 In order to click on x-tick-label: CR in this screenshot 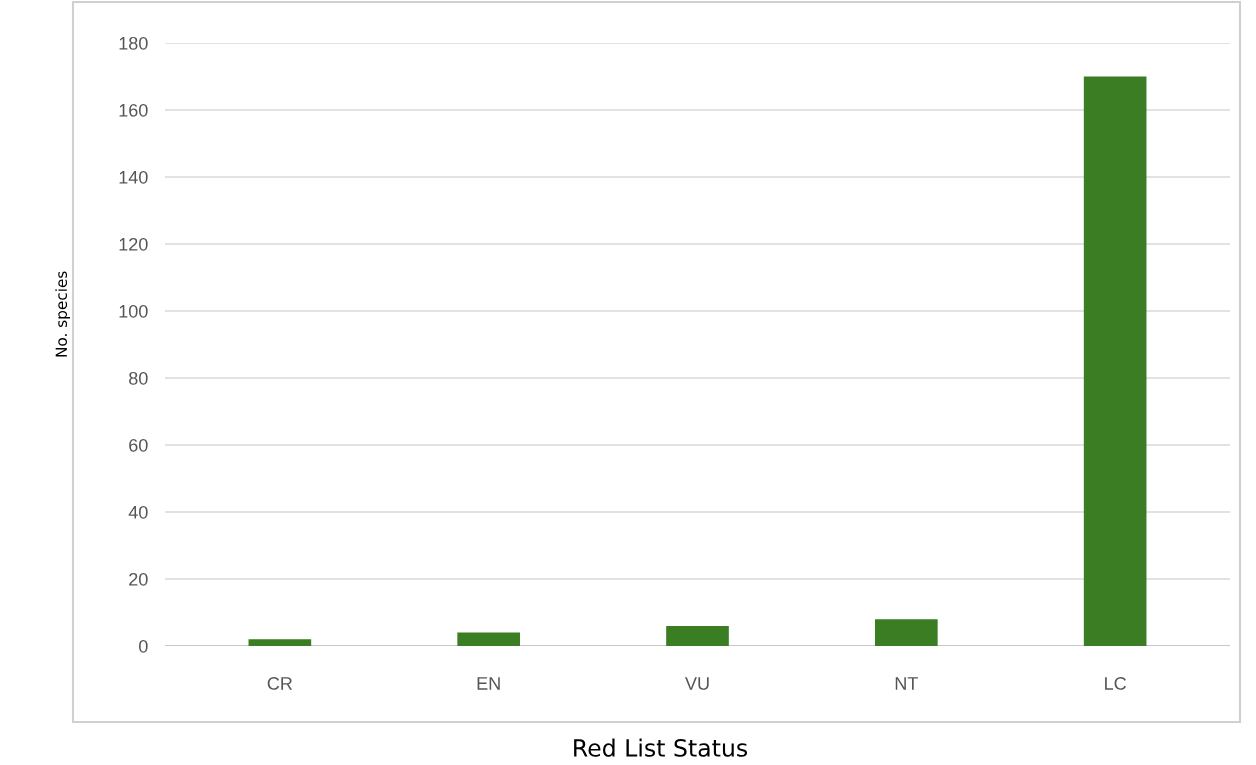, I will do `click(280, 683)`.